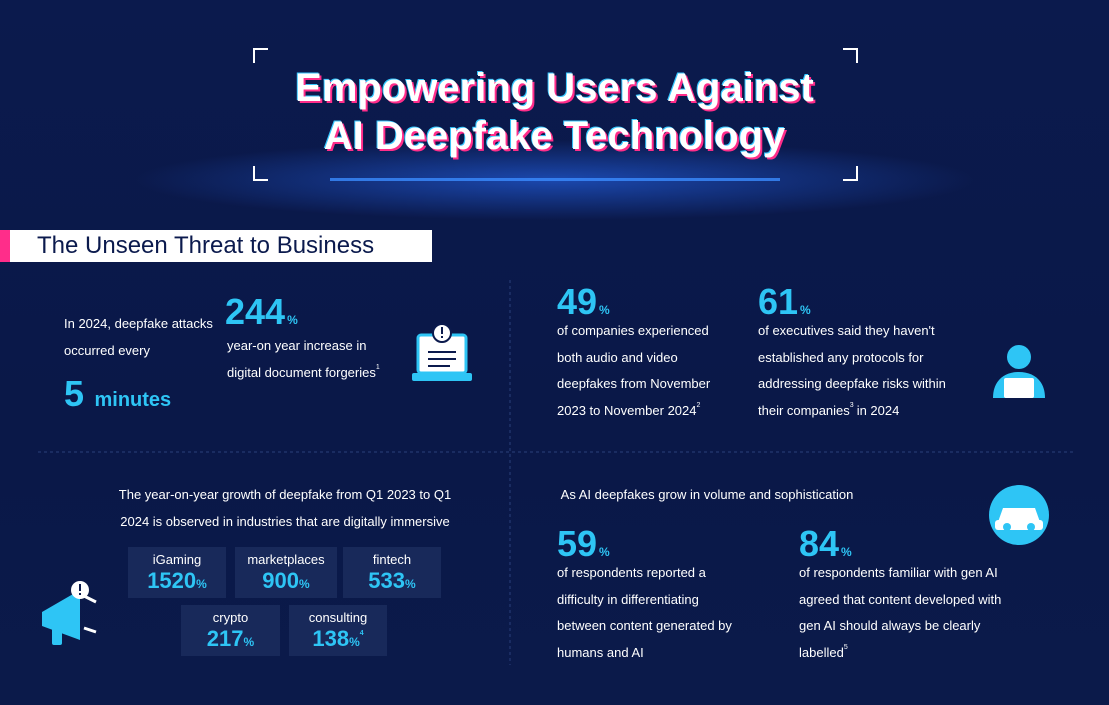  Describe the element at coordinates (851, 406) in the screenshot. I see `footnote: 3` at that location.